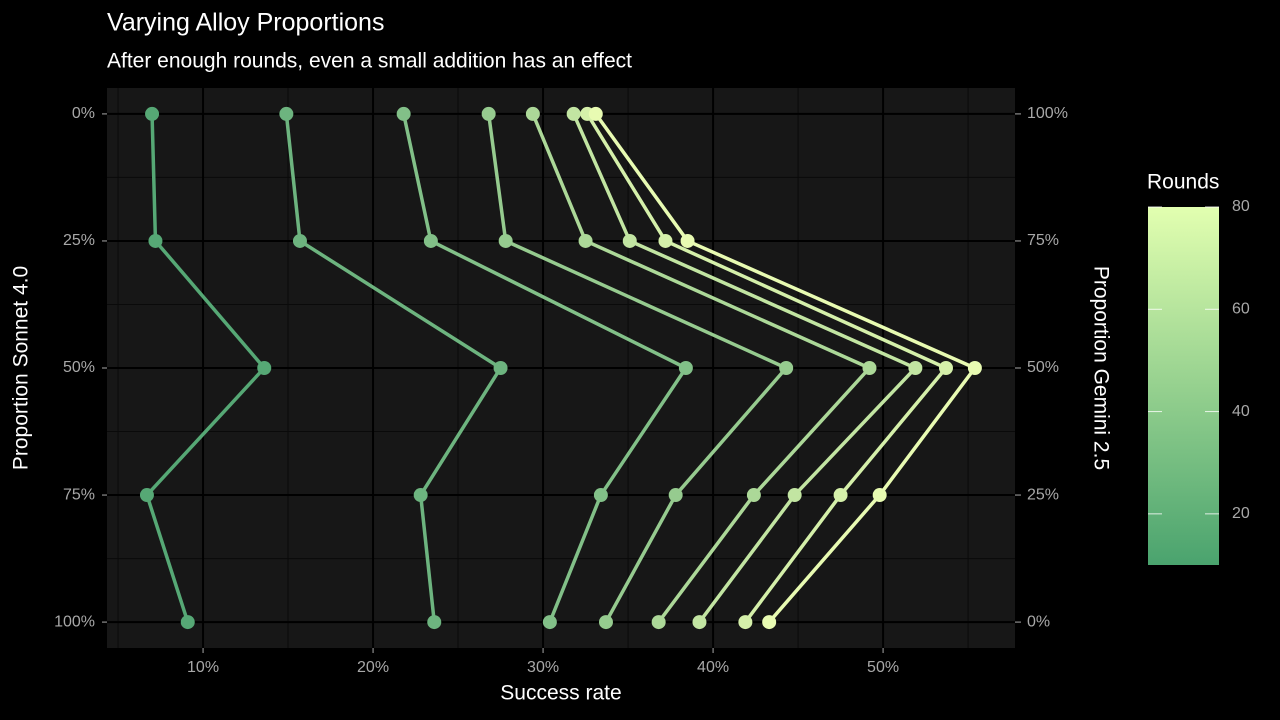 This screenshot has width=1280, height=720. Describe the element at coordinates (1038, 621) in the screenshot. I see `y2-tick-label: 0%` at that location.